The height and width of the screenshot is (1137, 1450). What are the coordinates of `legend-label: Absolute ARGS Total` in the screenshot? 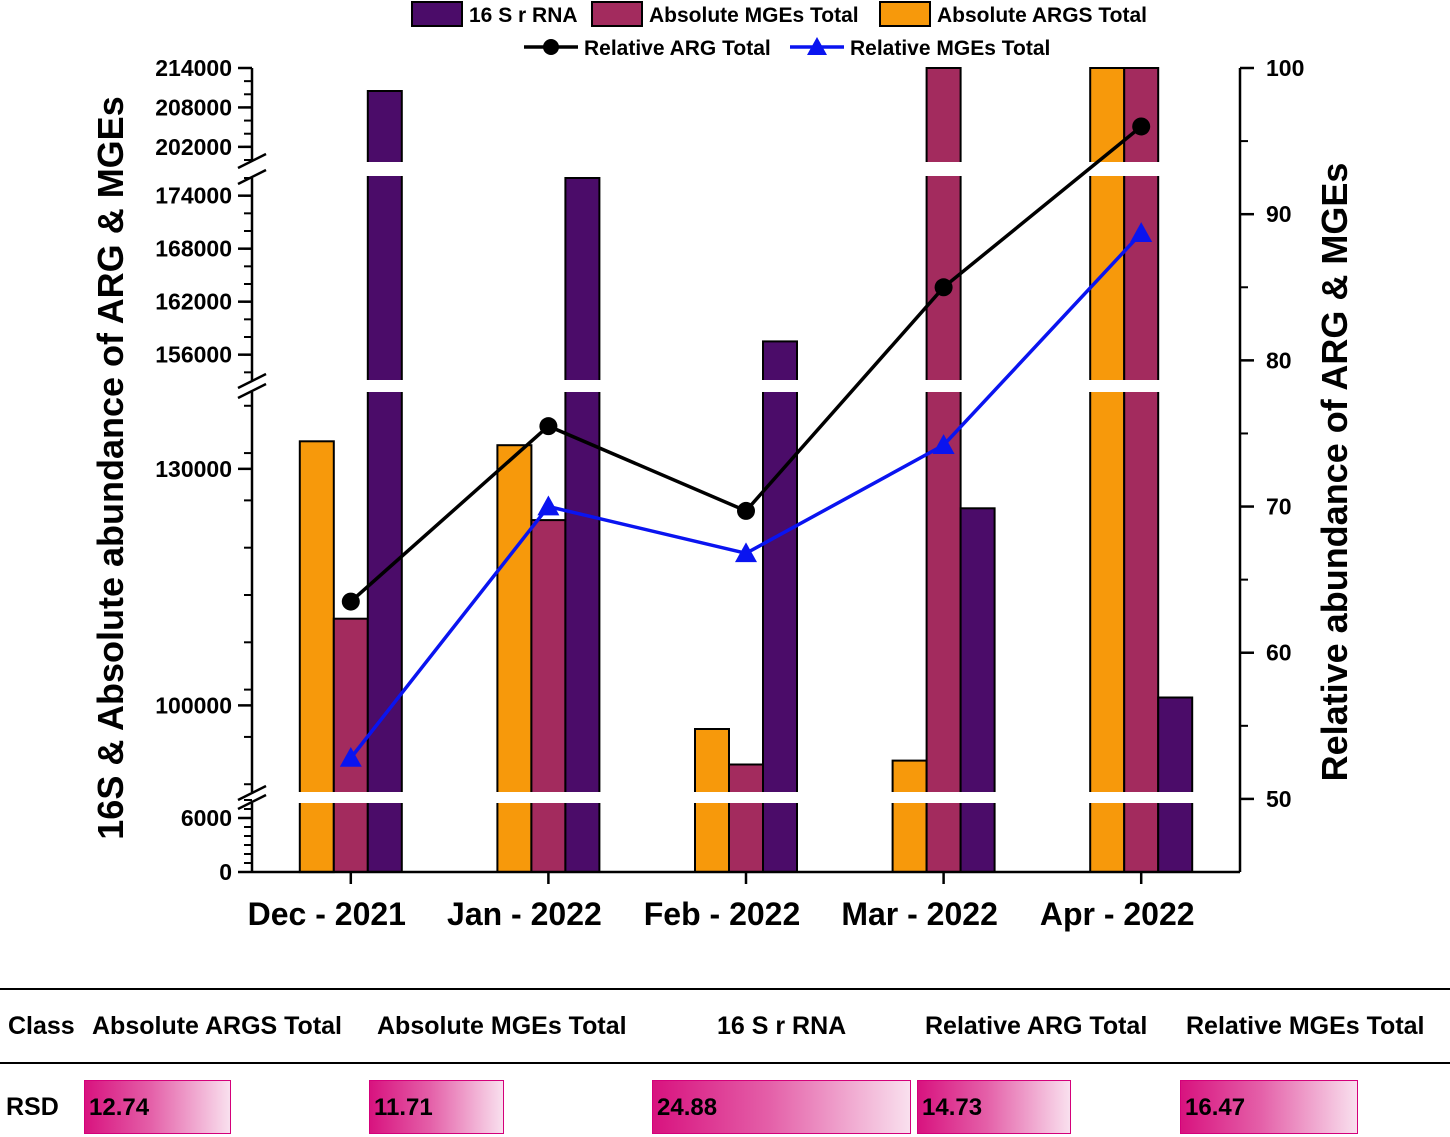 It's located at (1042, 15).